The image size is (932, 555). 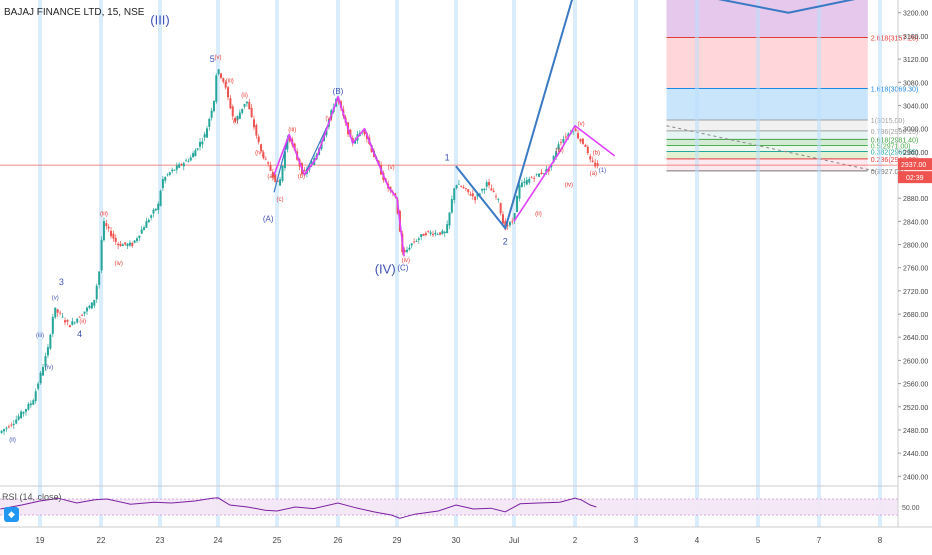 What do you see at coordinates (575, 540) in the screenshot?
I see `x-tick-label: 2` at bounding box center [575, 540].